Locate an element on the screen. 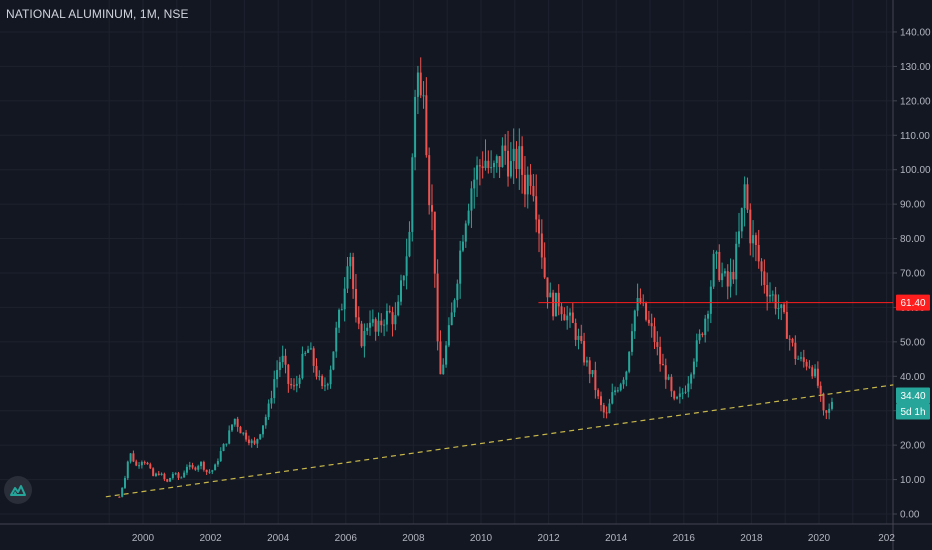 The height and width of the screenshot is (550, 932). x-tick-label: 202 is located at coordinates (886, 538).